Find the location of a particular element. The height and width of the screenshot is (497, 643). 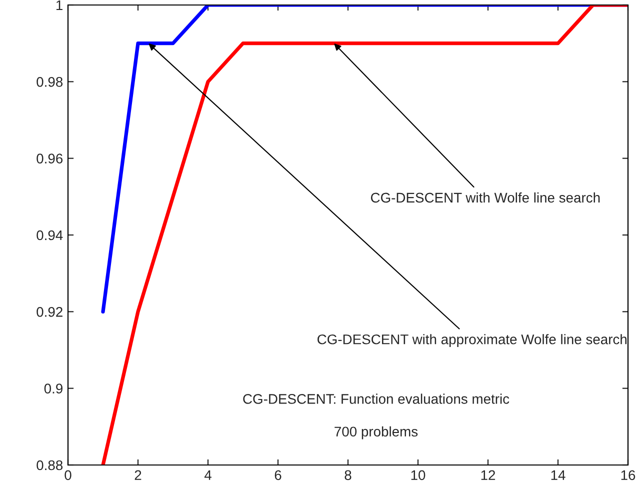

annotation: 700 problems is located at coordinates (376, 433).